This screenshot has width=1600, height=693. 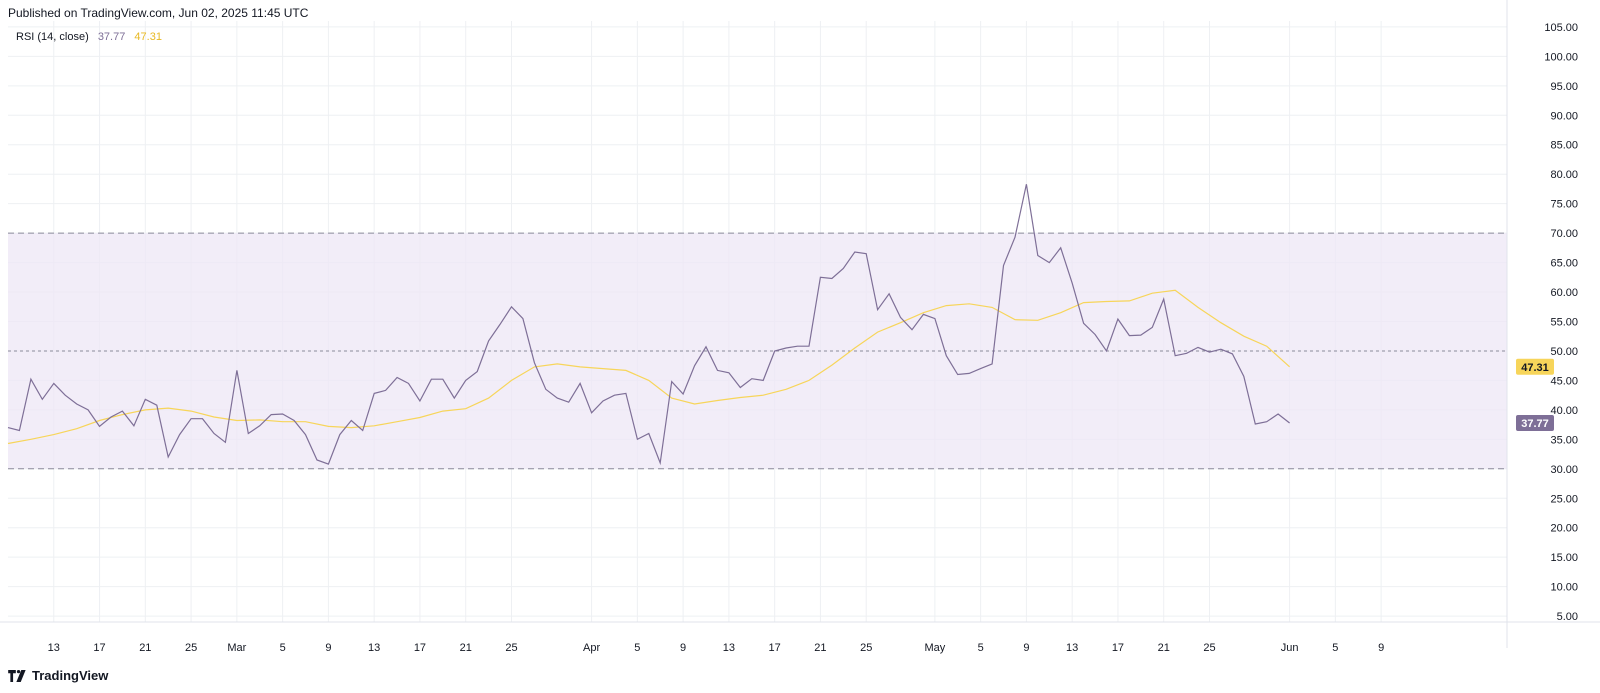 What do you see at coordinates (820, 648) in the screenshot?
I see `x-tick-label-16: 21` at bounding box center [820, 648].